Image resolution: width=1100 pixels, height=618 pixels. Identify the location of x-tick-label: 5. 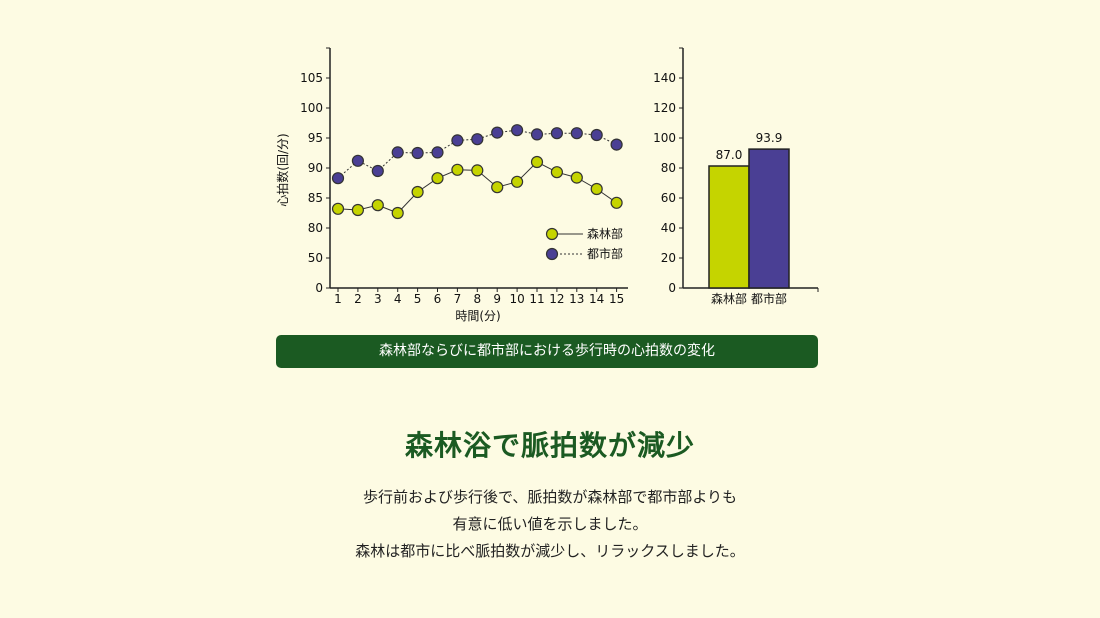
(418, 299).